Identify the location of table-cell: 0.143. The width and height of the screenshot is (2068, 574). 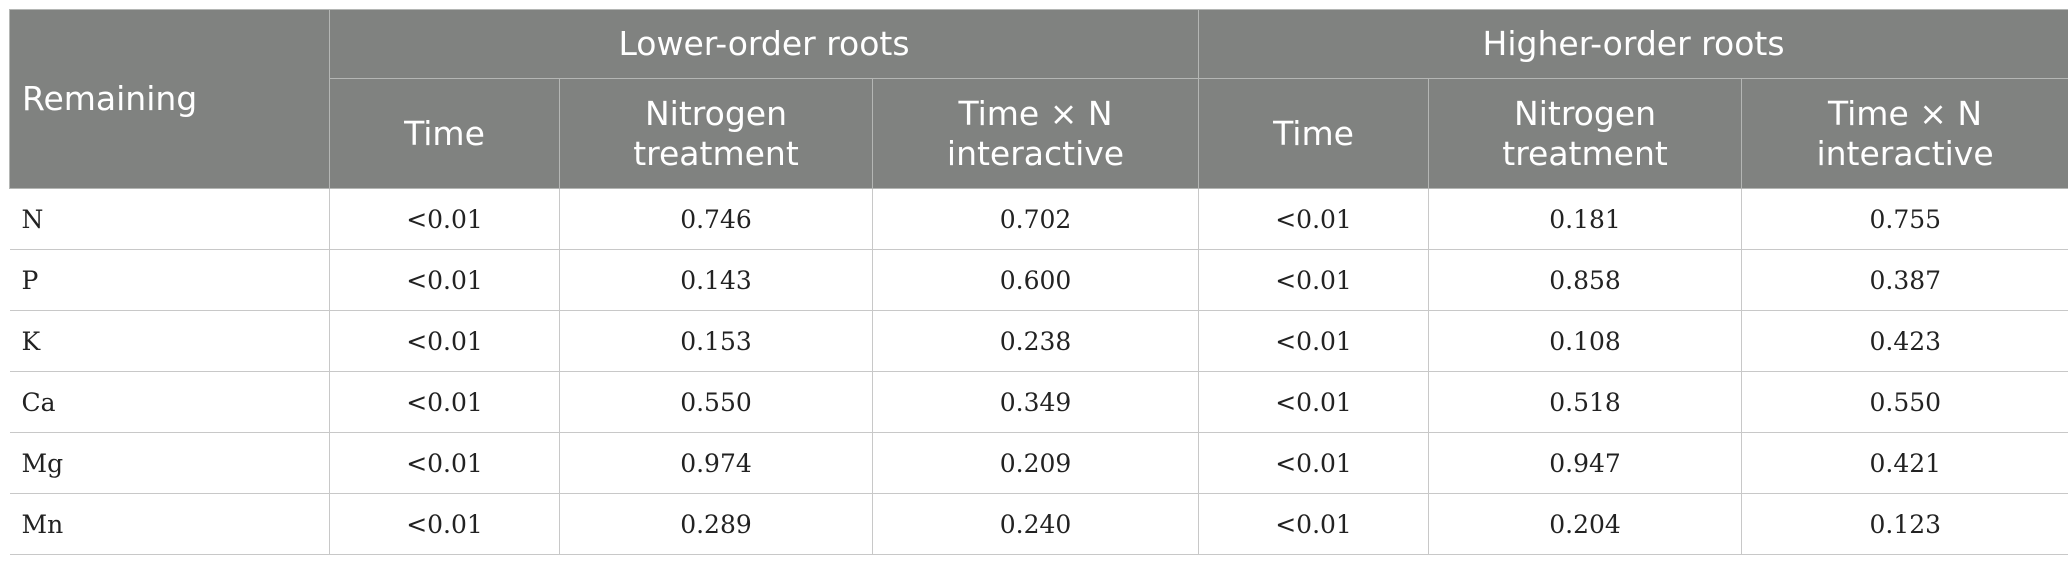
(716, 280).